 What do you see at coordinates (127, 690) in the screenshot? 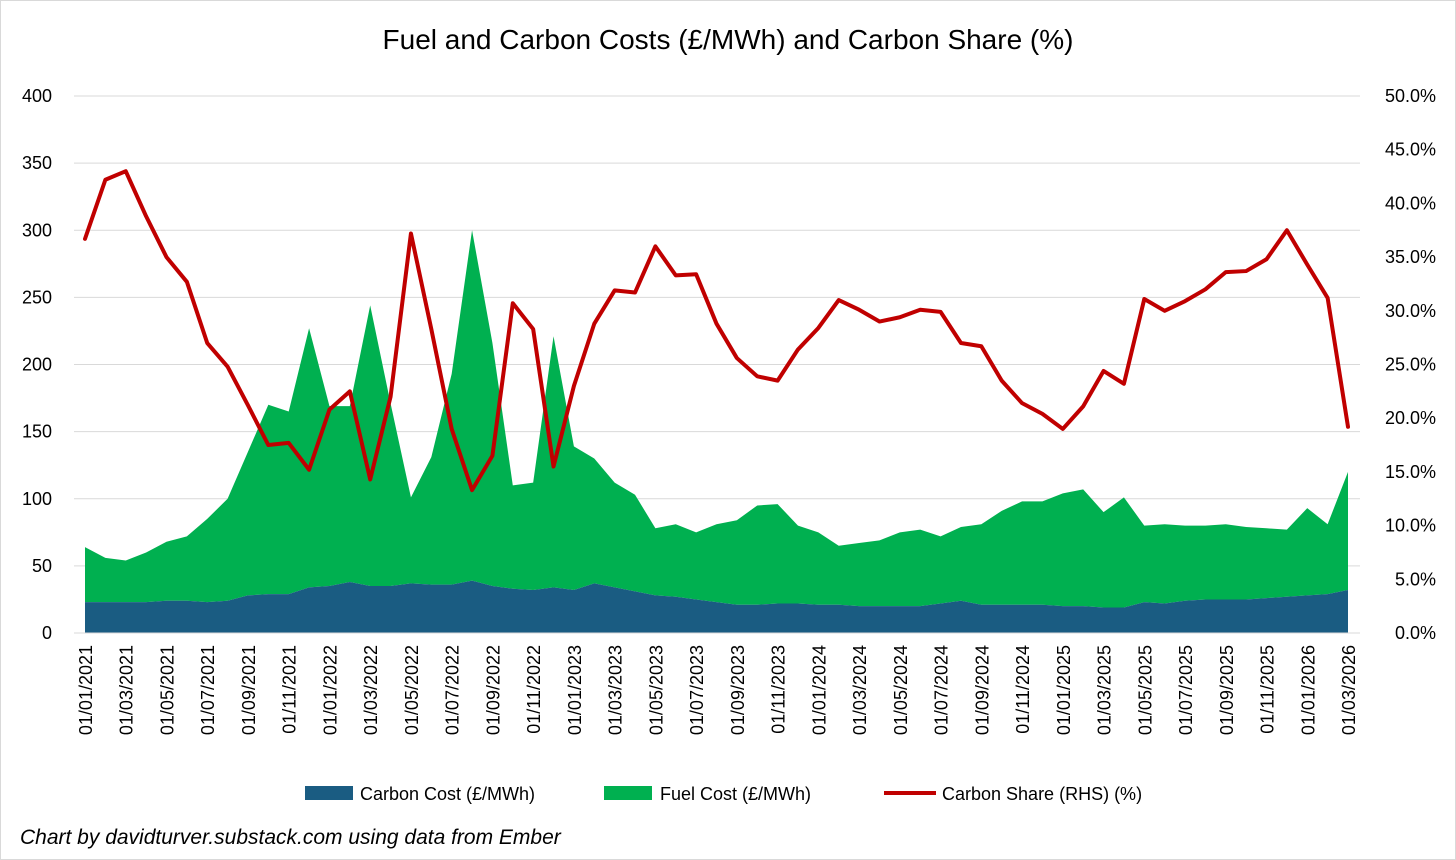
I see `x-tick-label: 01/03/2021` at bounding box center [127, 690].